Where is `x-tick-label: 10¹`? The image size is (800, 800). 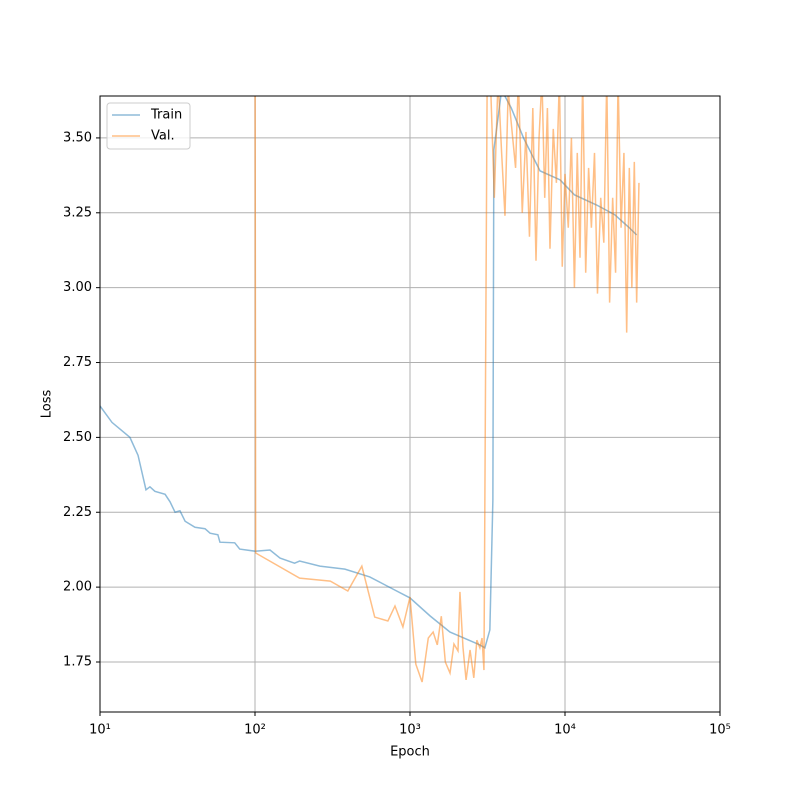
x-tick-label: 10¹ is located at coordinates (100, 730).